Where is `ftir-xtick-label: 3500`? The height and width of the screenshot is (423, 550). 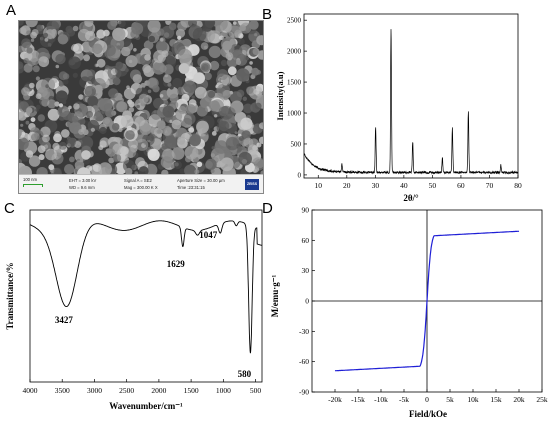
ftir-xtick-label: 3500 is located at coordinates (62, 390).